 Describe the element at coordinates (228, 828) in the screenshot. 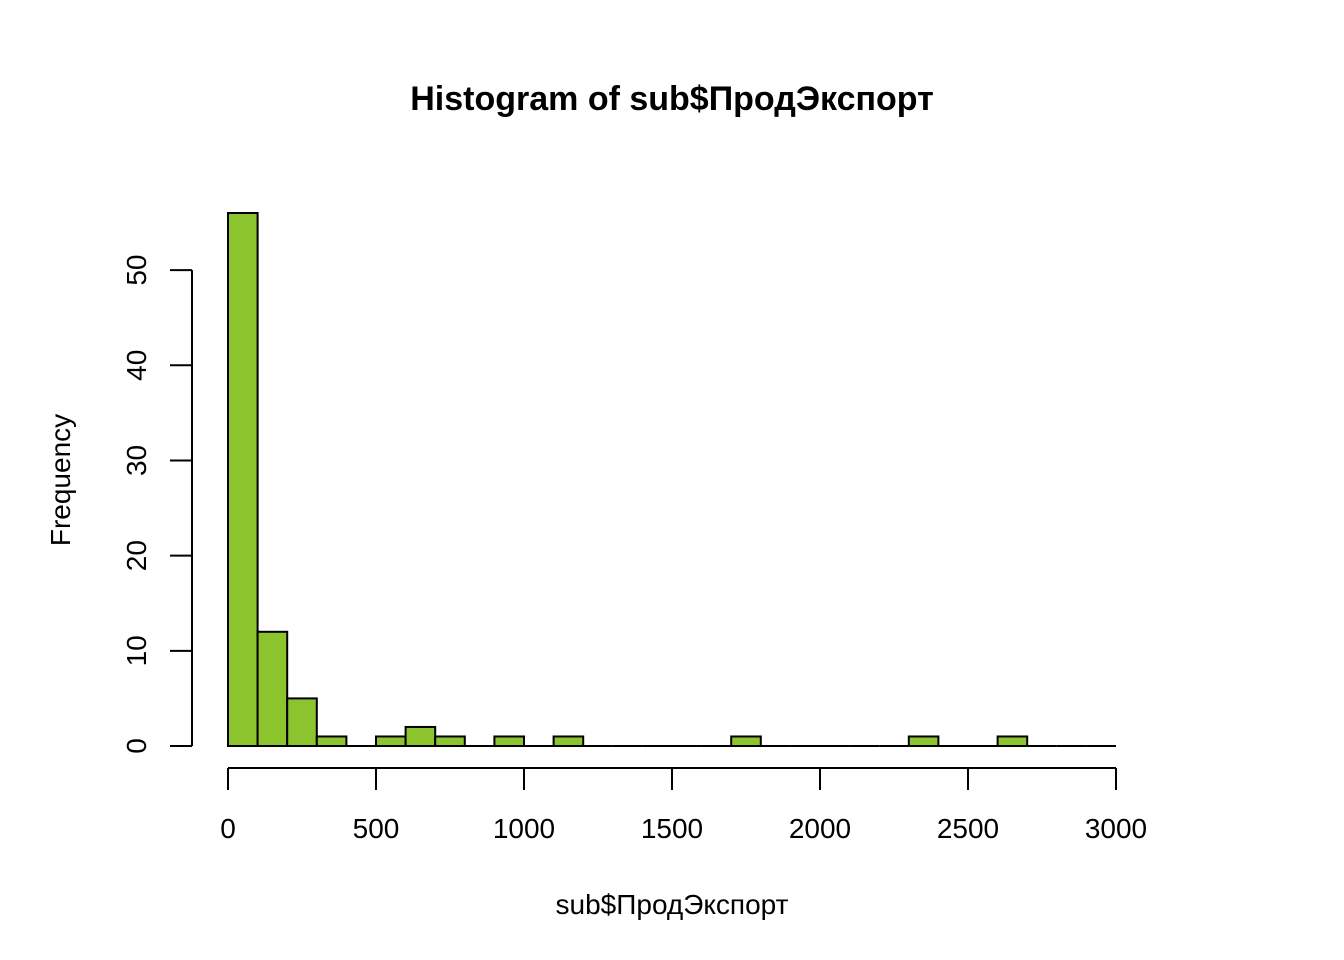

I see `x-tick-label: 0` at that location.